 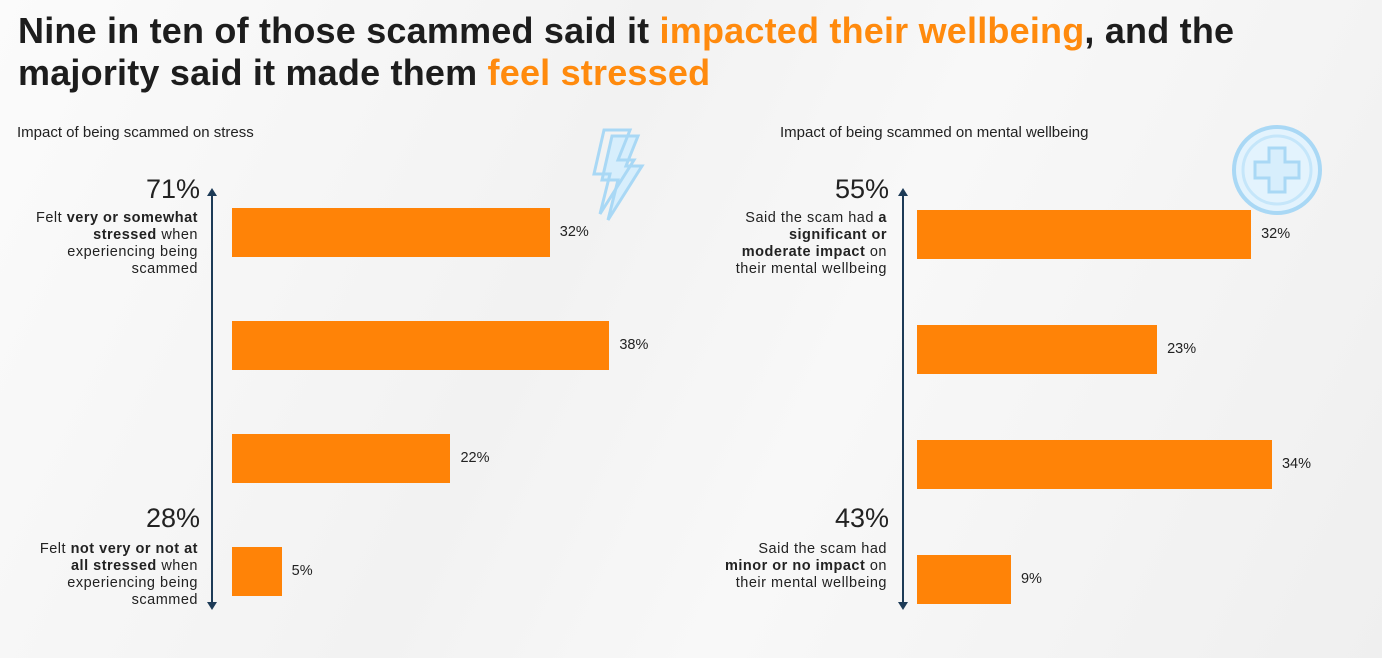 What do you see at coordinates (1277, 170) in the screenshot?
I see `medical-cross-icon` at bounding box center [1277, 170].